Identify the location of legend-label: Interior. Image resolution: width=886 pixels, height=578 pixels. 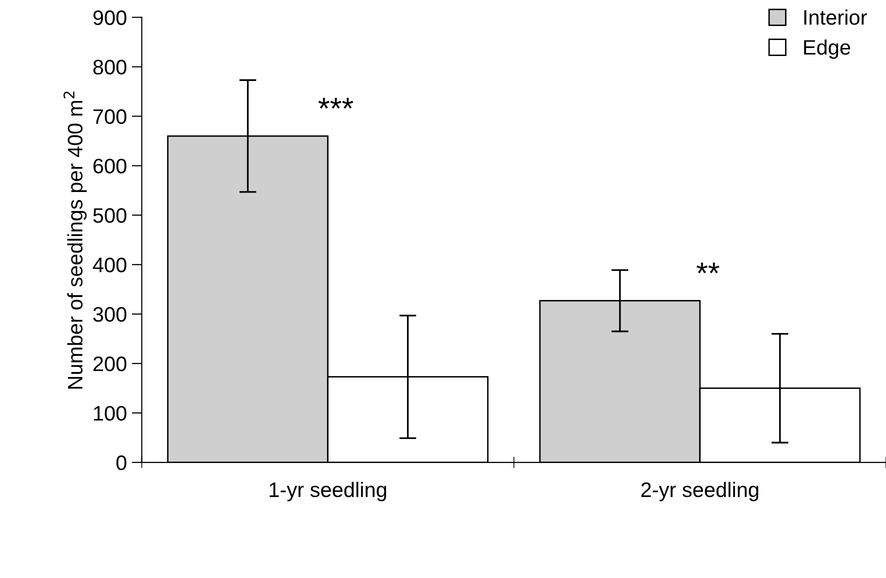
(835, 17).